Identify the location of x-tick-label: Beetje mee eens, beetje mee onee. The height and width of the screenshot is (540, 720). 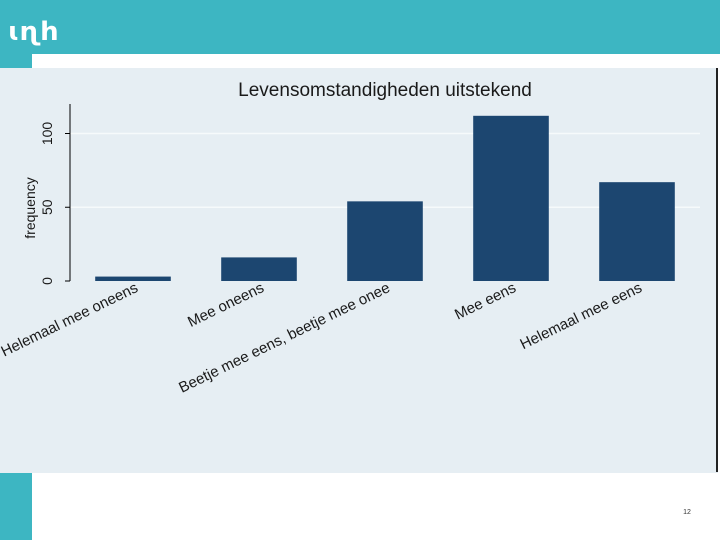
(284, 337).